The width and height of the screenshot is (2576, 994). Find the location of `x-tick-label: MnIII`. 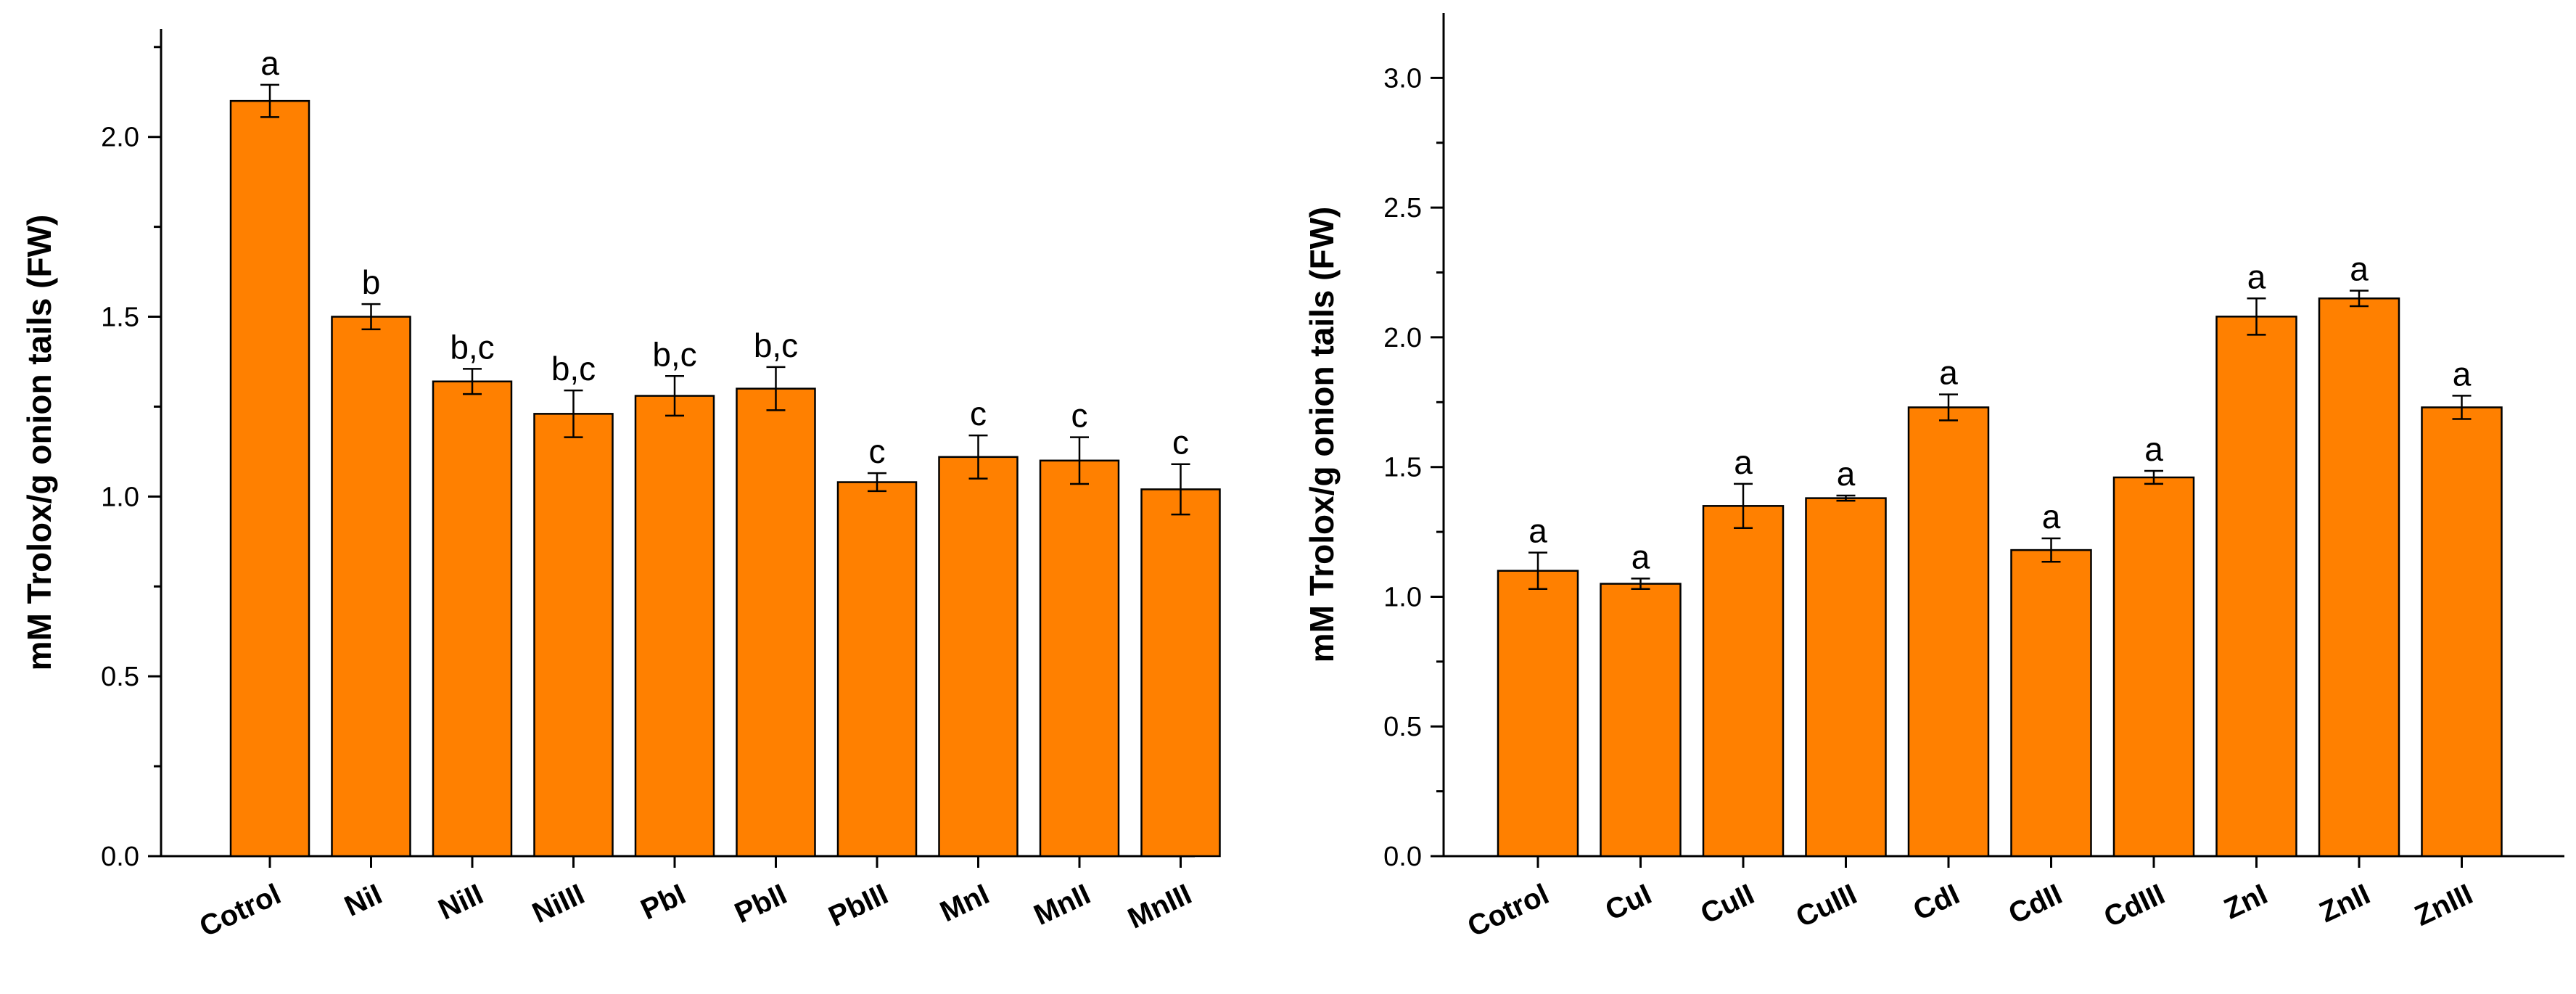

x-tick-label: MnIII is located at coordinates (1159, 907).